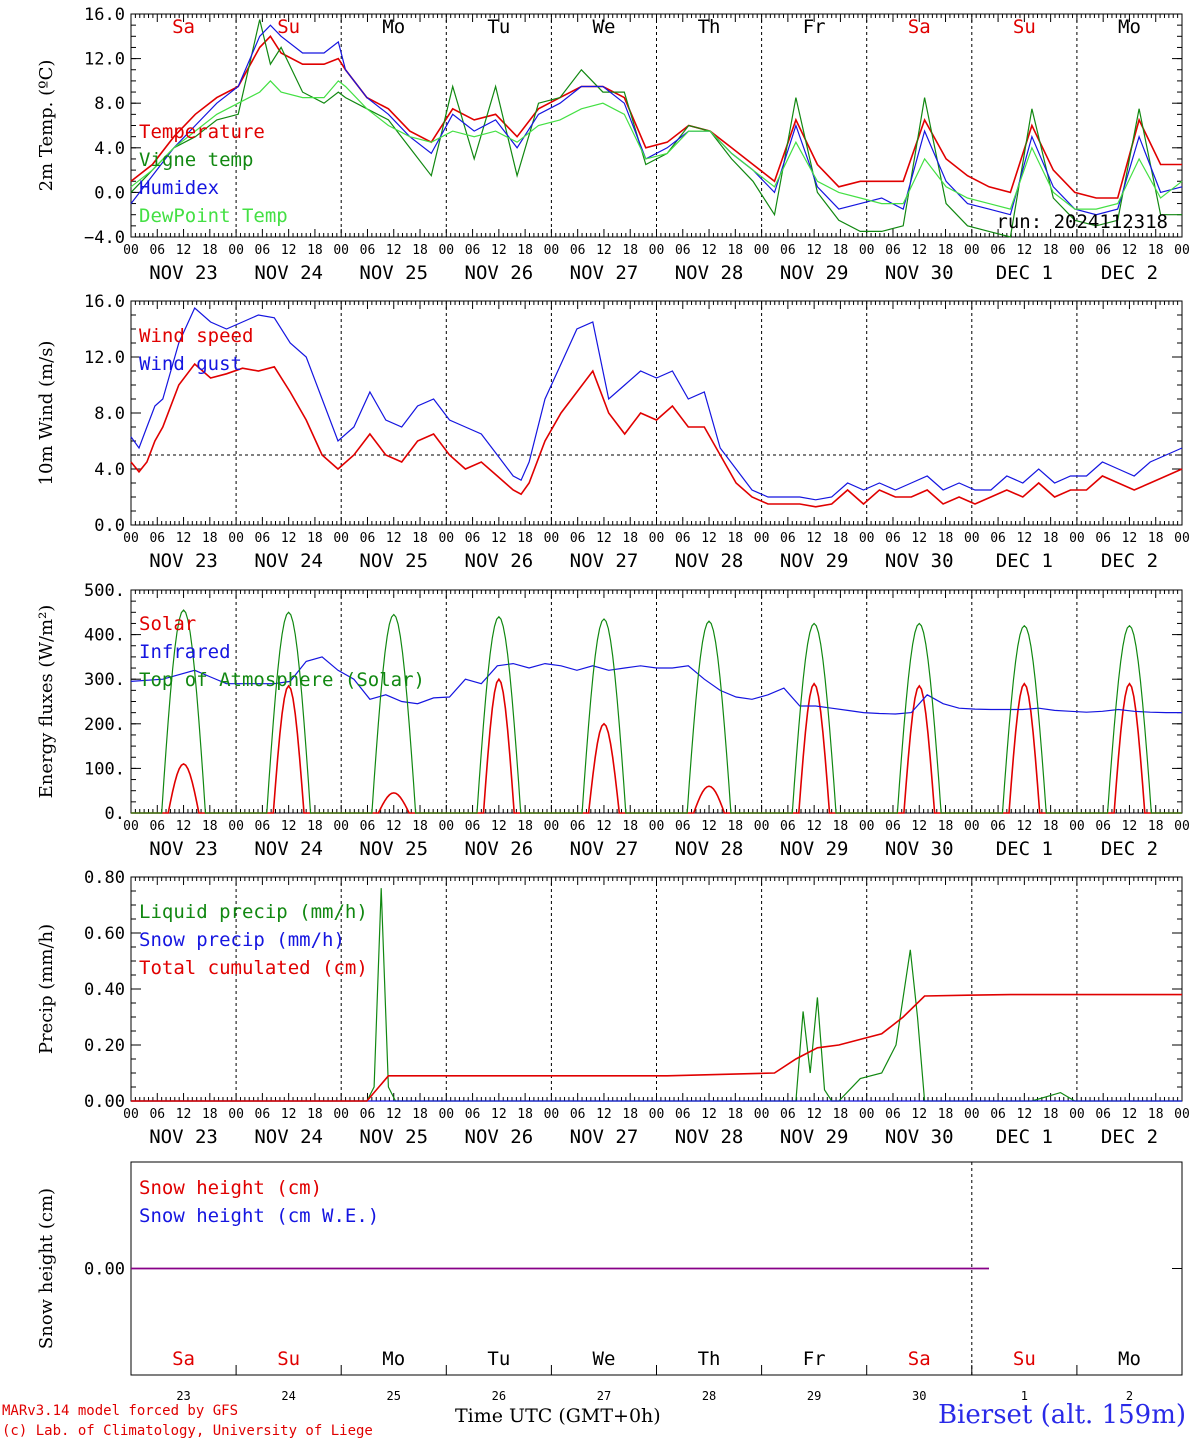  I want to click on wind-series-wind-speed, so click(656, 435).